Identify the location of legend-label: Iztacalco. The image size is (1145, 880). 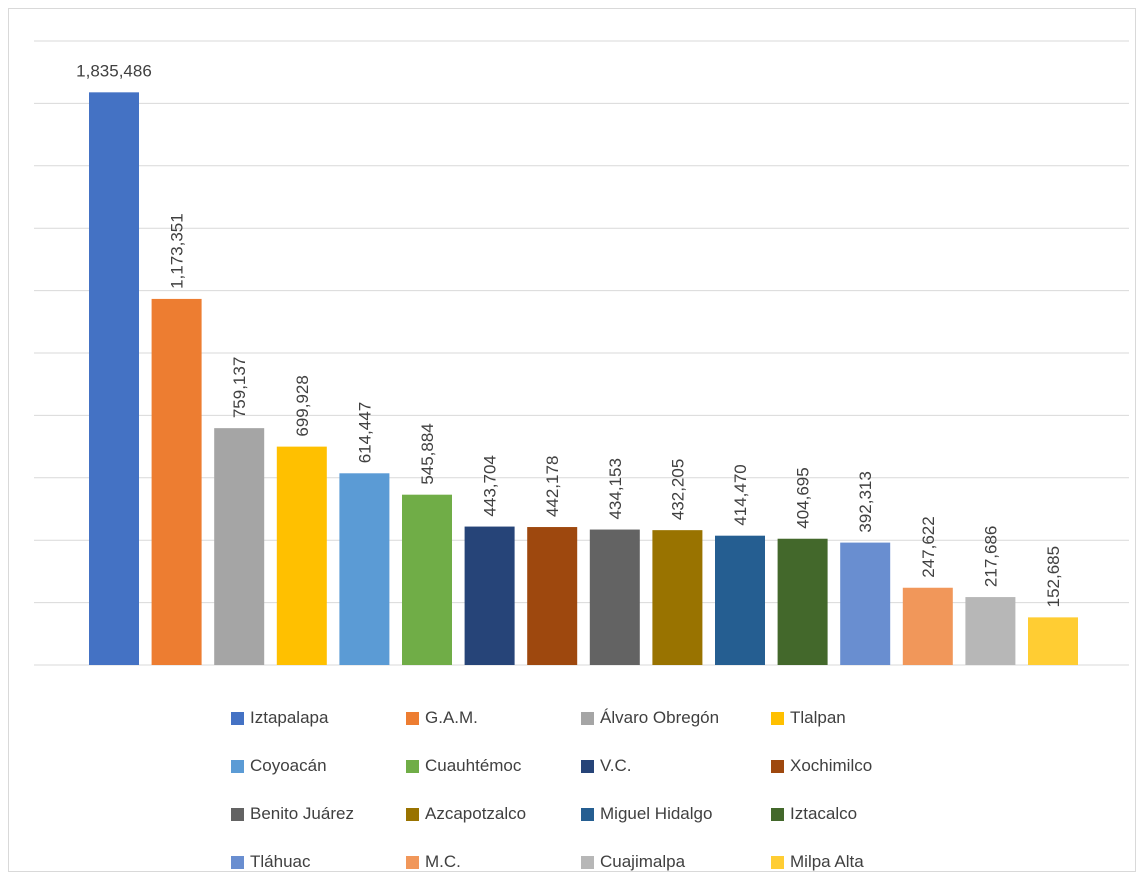
(824, 813).